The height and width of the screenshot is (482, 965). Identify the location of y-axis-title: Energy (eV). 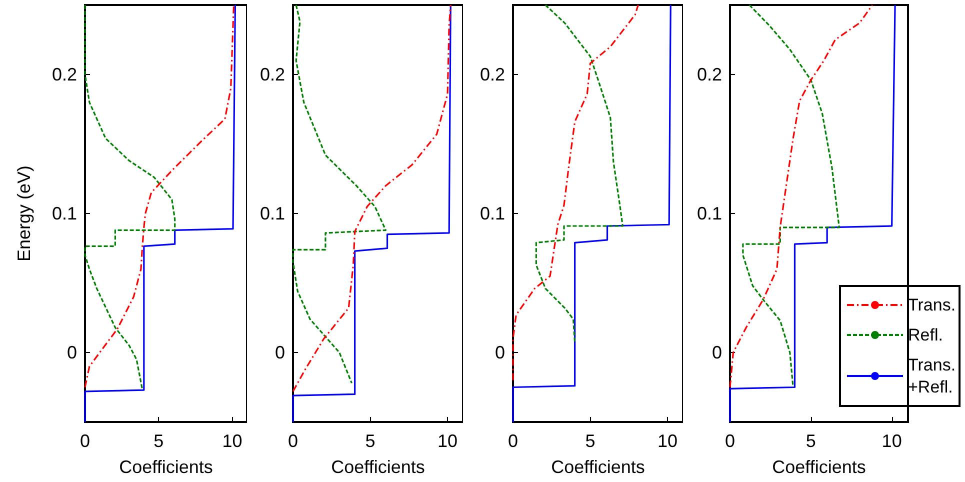
(24, 213).